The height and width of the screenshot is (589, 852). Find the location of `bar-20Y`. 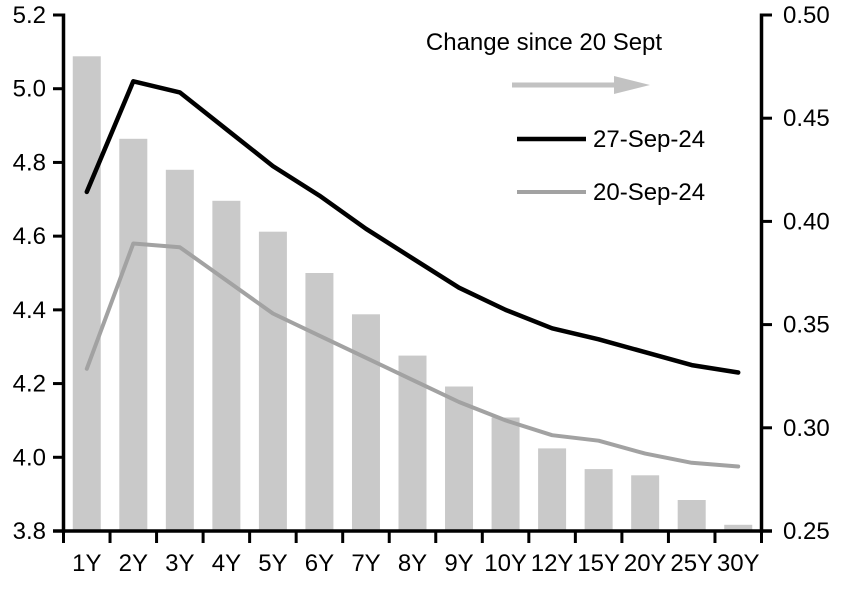

bar-20Y is located at coordinates (645, 503).